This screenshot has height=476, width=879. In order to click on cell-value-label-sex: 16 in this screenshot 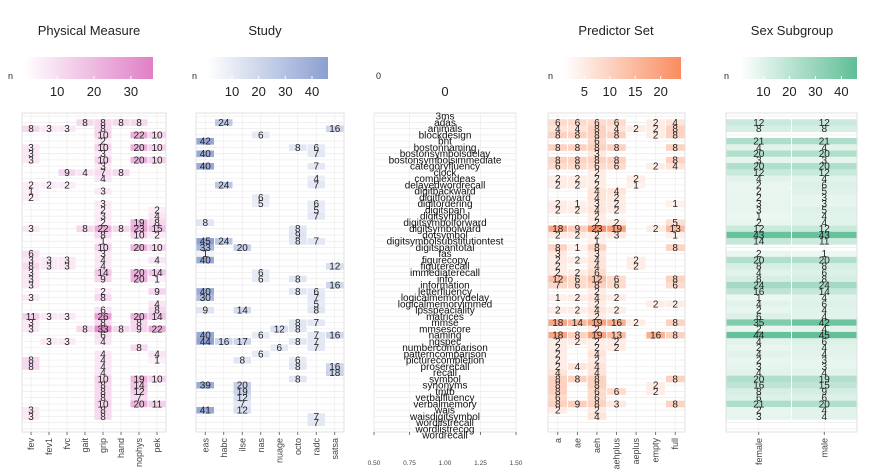, I will do `click(759, 386)`.